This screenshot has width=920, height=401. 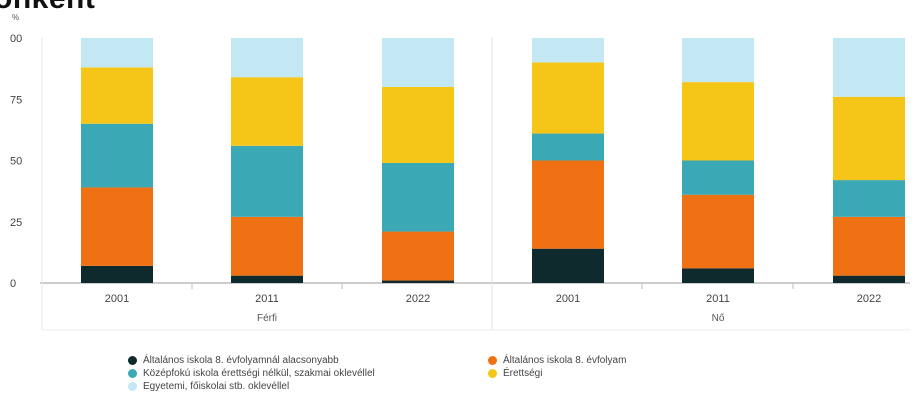 What do you see at coordinates (216, 386) in the screenshot?
I see `legend-label: Egyetemi, főiskolai stb. oklevéllel` at bounding box center [216, 386].